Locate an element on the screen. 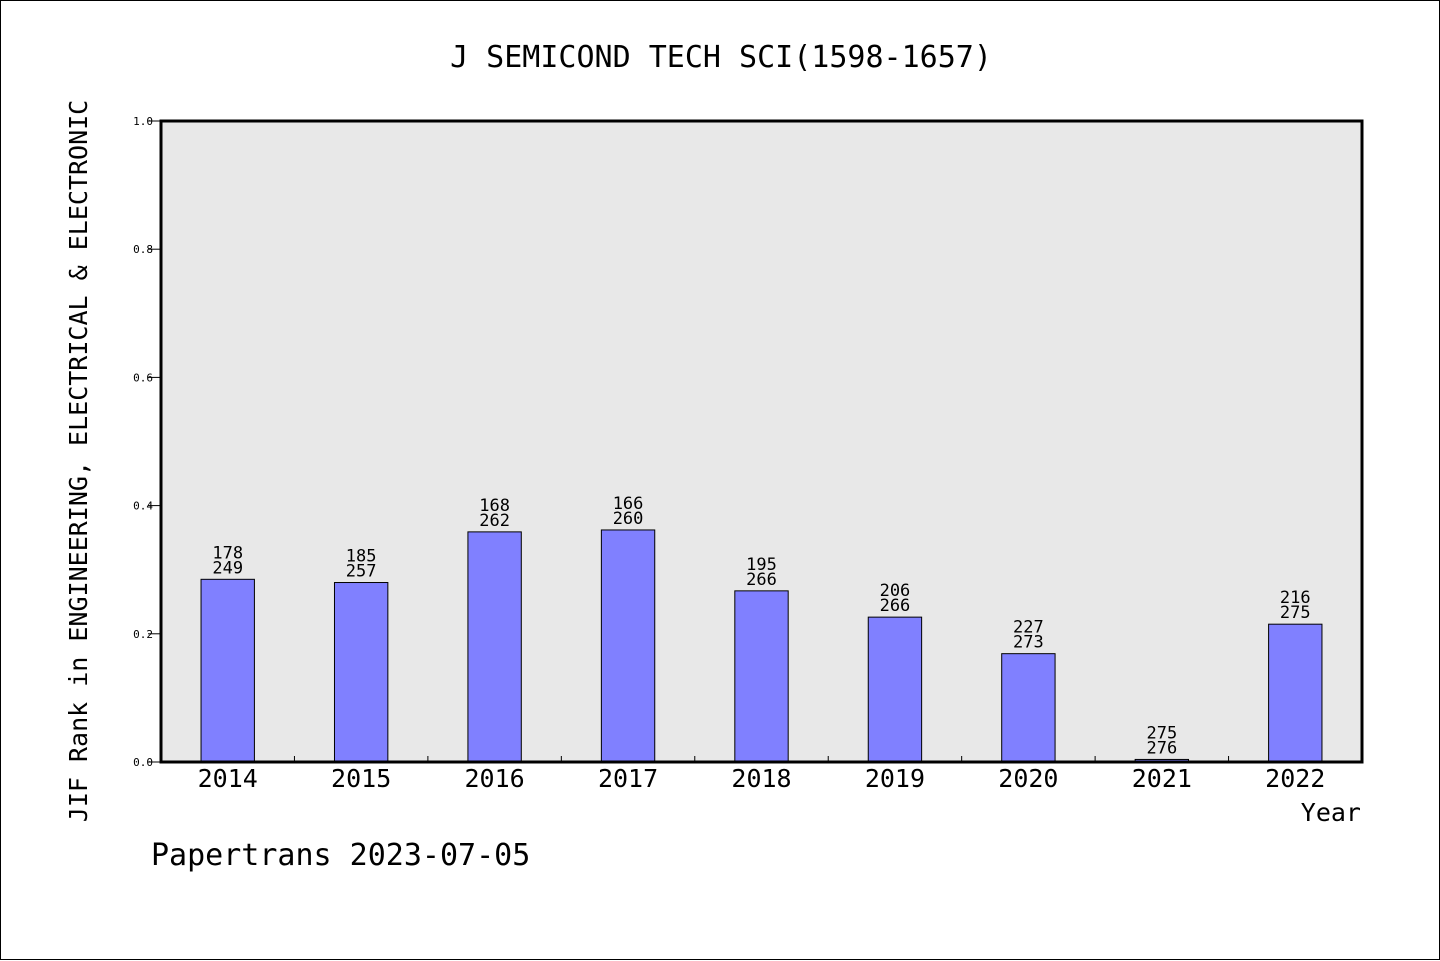 The width and height of the screenshot is (1440, 961). y-tick-label: 0.8 is located at coordinates (143, 249).